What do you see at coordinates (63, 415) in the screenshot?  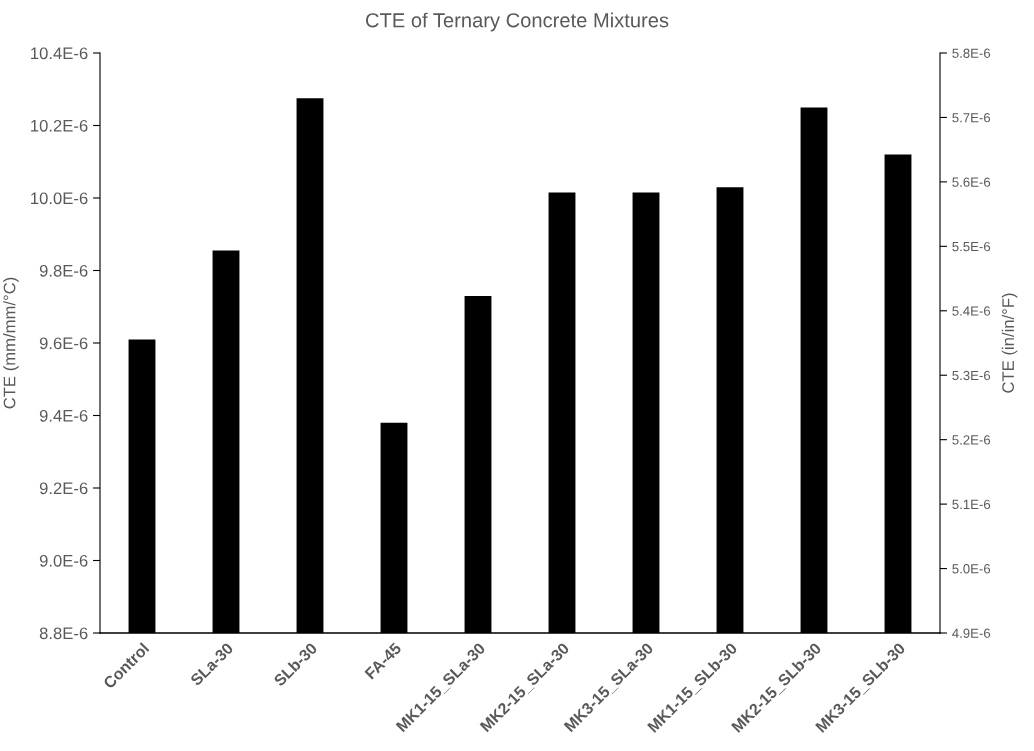 I see `y-tick-label: 9.4E-6` at bounding box center [63, 415].